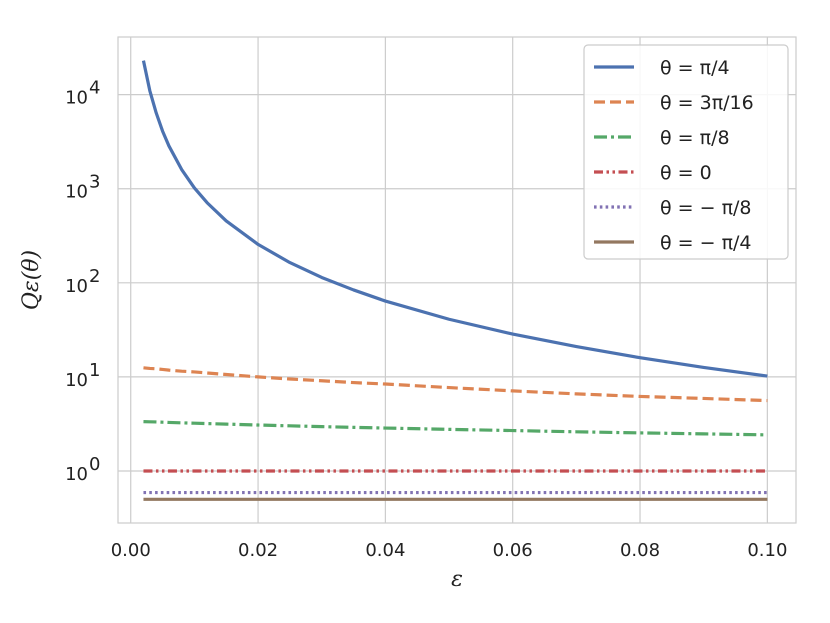 The height and width of the screenshot is (623, 830). What do you see at coordinates (767, 550) in the screenshot?
I see `x-tick-label-5: 0.10` at bounding box center [767, 550].